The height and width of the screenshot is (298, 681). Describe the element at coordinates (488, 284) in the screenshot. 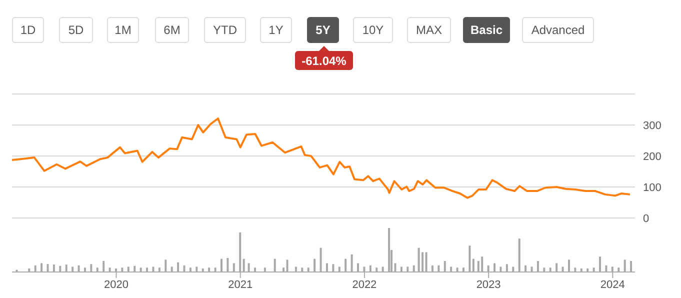

I see `x-tick-label: 2023` at that location.